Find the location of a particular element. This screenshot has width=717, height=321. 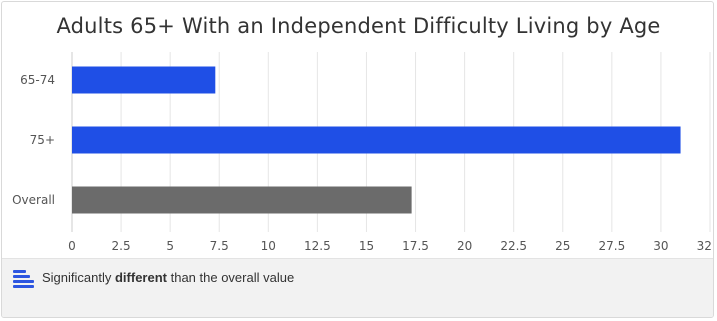

x-tick-label: 32.5 is located at coordinates (705, 246).